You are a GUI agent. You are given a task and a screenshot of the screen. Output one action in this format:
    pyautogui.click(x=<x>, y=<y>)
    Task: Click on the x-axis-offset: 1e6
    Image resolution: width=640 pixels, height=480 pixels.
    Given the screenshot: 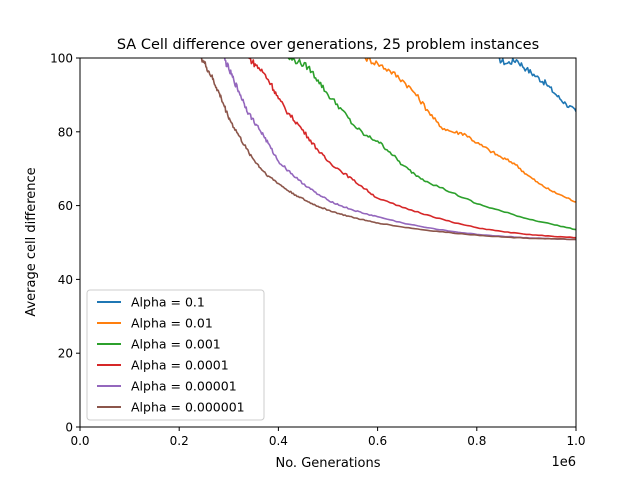 What is the action you would take?
    pyautogui.click(x=563, y=462)
    